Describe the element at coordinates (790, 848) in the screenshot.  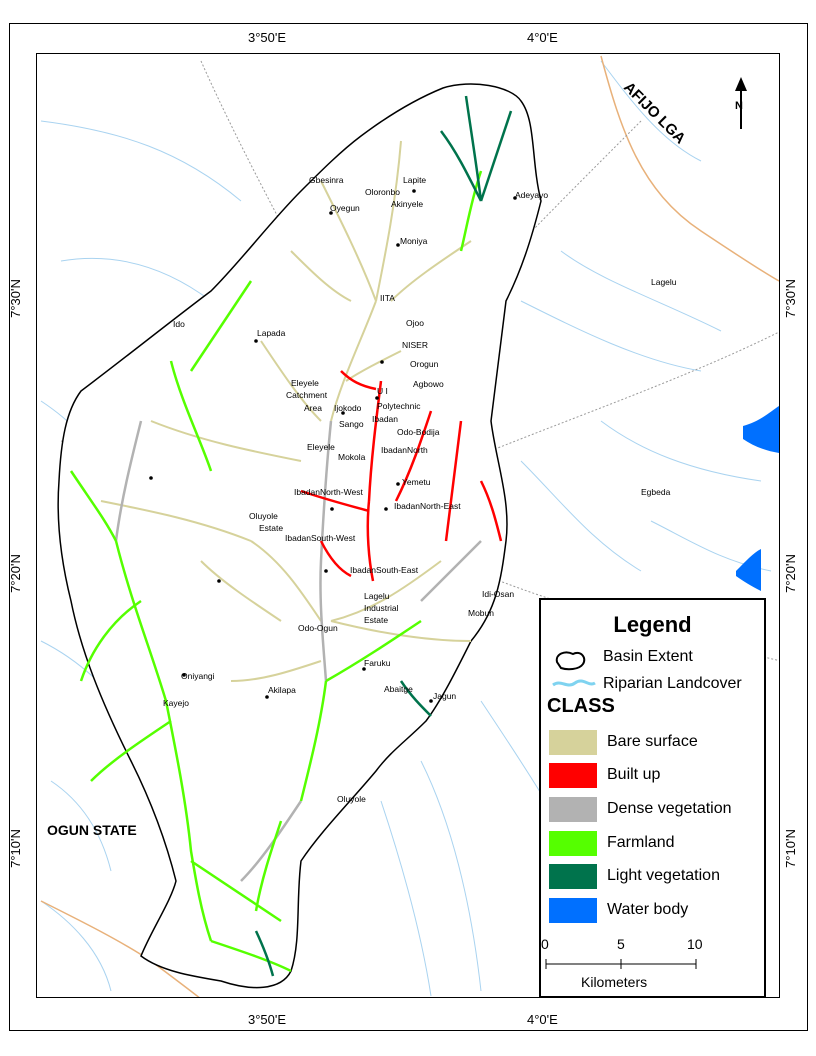
I see `right-lat-3: 7°10'N` at that location.